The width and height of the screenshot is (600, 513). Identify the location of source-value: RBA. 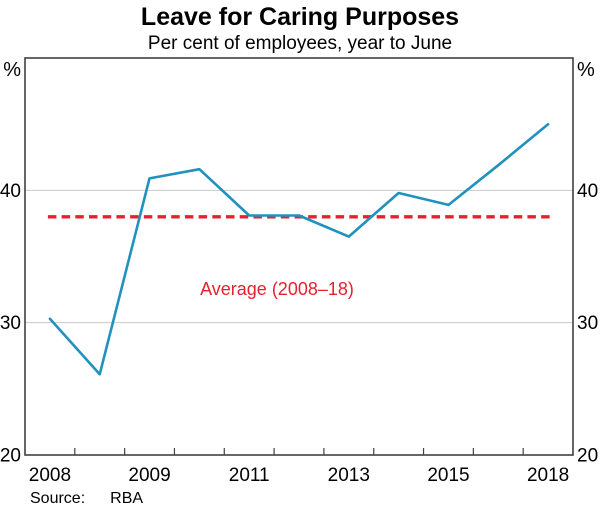
(127, 498).